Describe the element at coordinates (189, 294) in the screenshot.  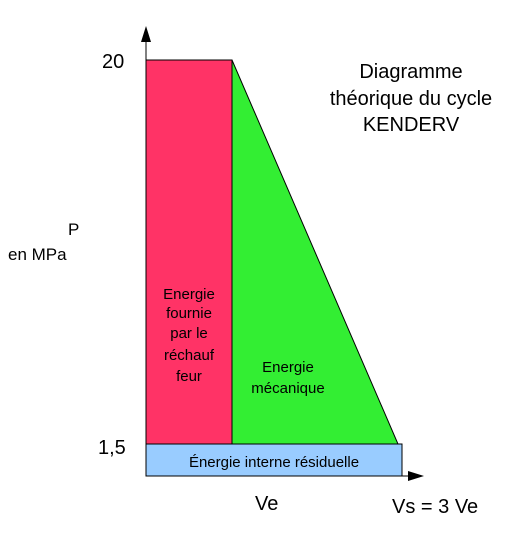
I see `heater-energy-label-line-1: Energie` at that location.